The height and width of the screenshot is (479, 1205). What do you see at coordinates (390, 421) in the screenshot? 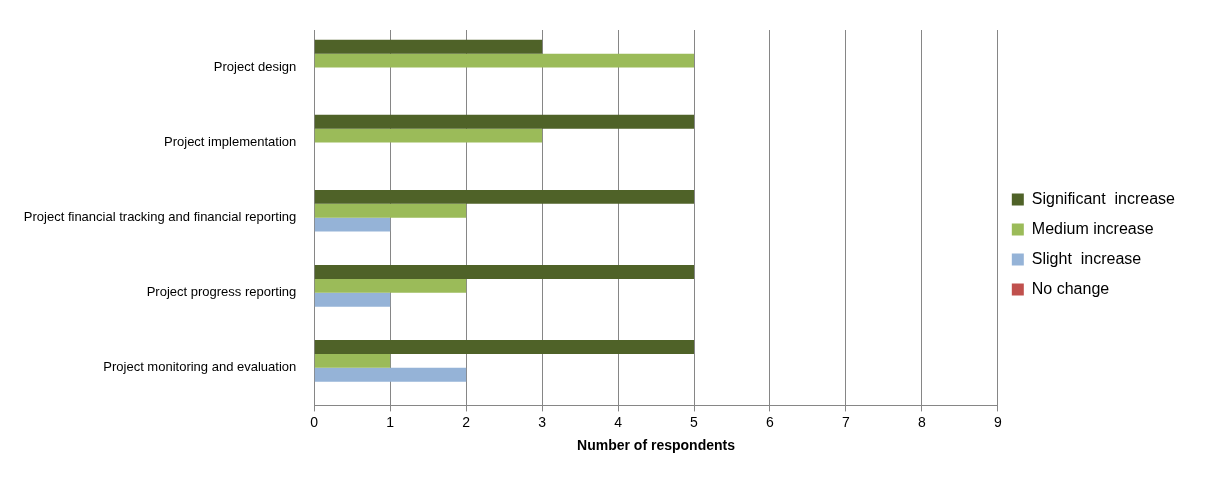
I see `x-tick-label: 1` at bounding box center [390, 421].